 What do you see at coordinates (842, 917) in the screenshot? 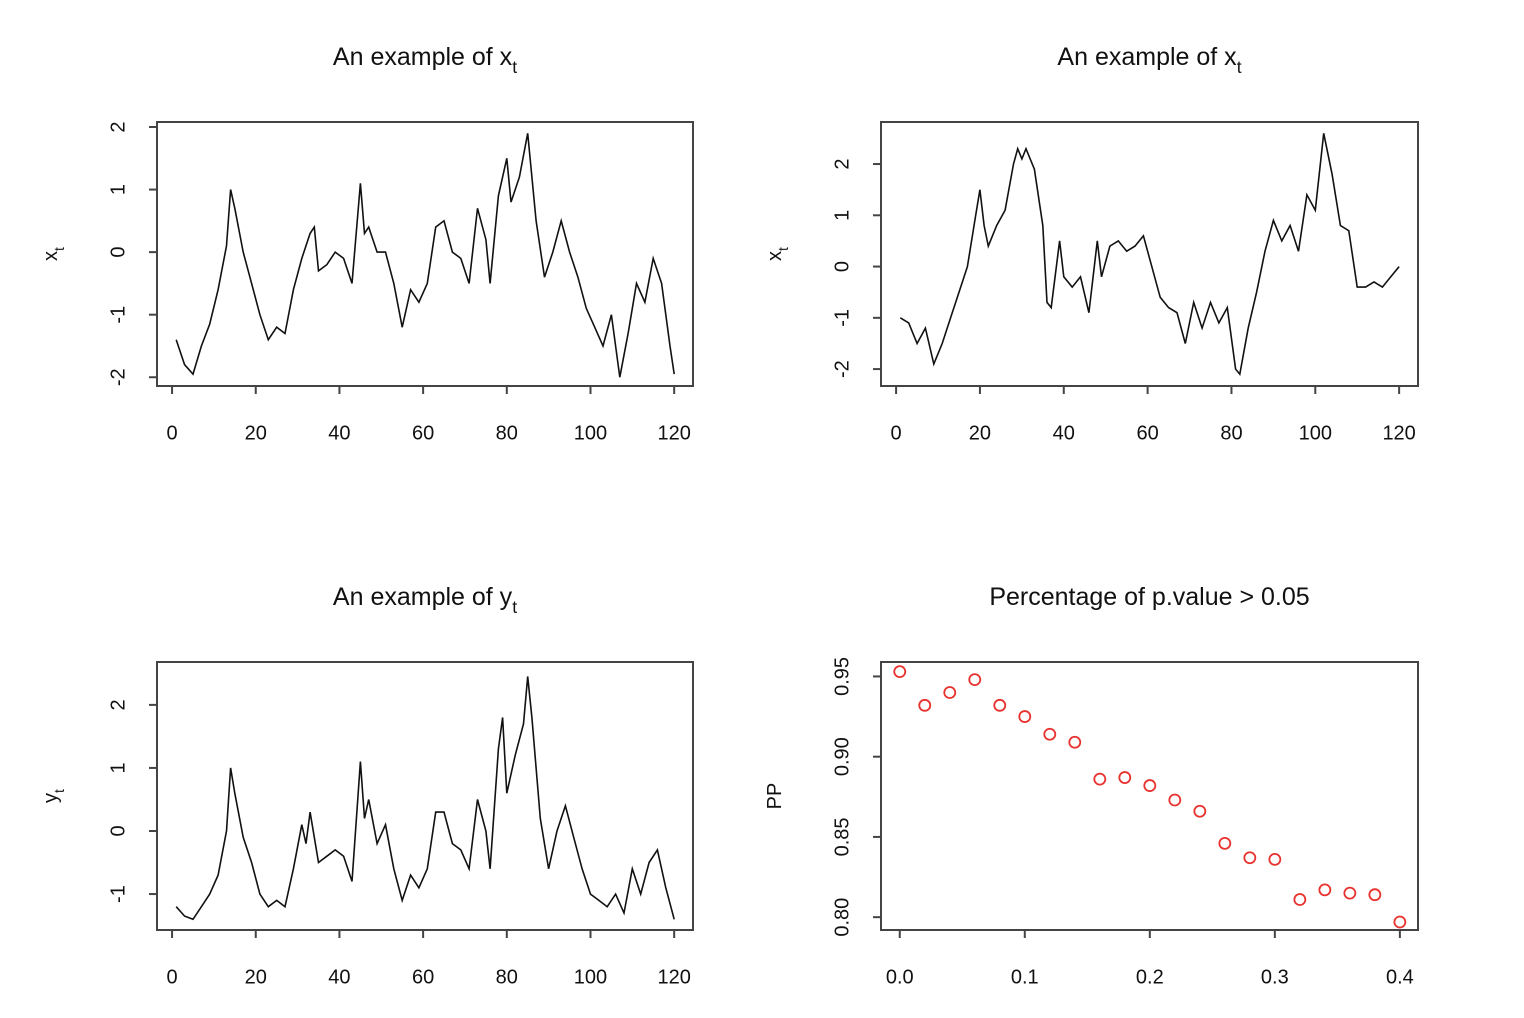
I see `y-tick-label: 0.80` at bounding box center [842, 917].